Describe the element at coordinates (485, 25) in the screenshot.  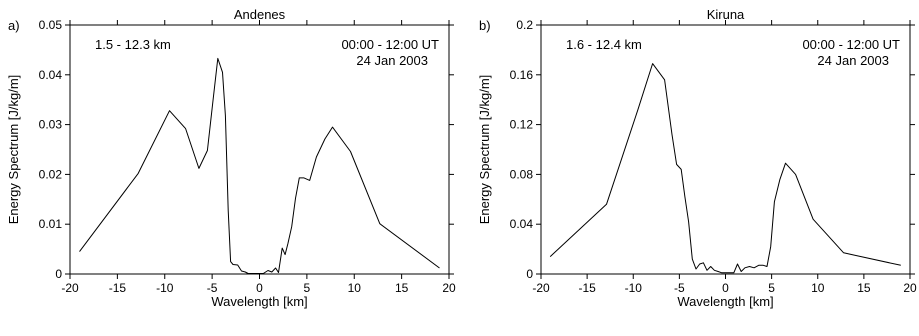
I see `panel-label: b)` at that location.